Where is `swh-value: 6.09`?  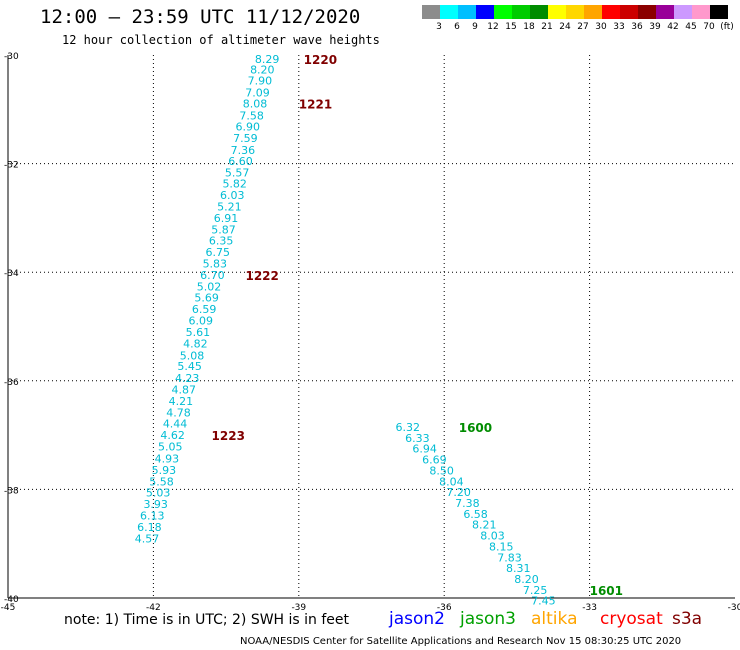 swh-value: 6.09 is located at coordinates (201, 321).